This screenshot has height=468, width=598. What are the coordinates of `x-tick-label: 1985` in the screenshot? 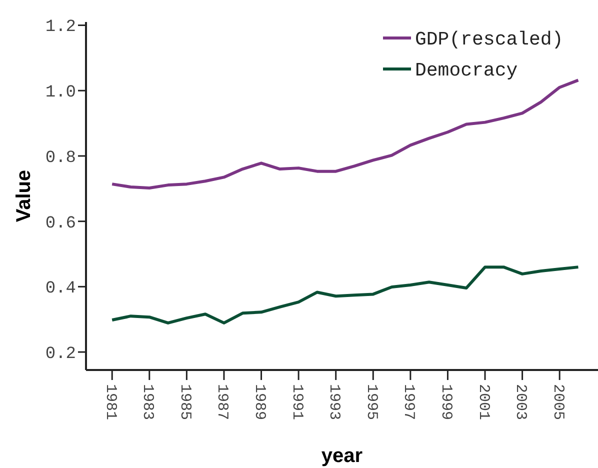 It's located at (185, 402).